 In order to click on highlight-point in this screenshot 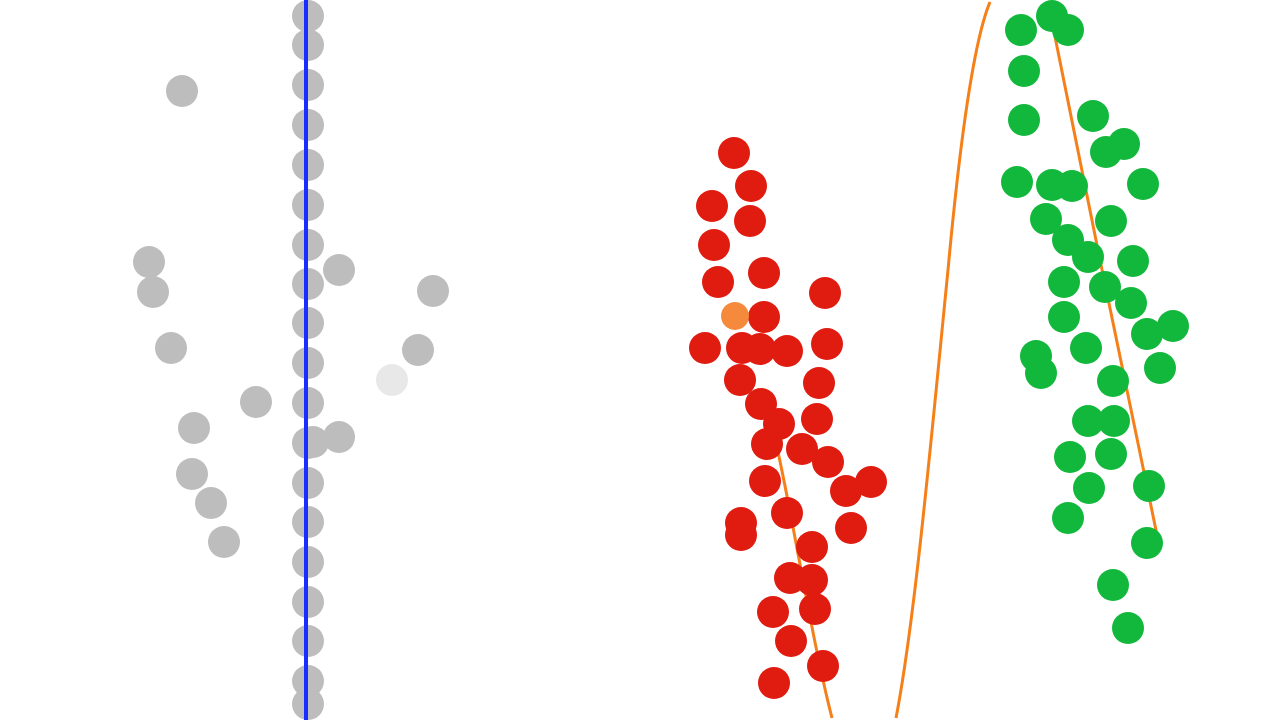, I will do `click(735, 316)`.